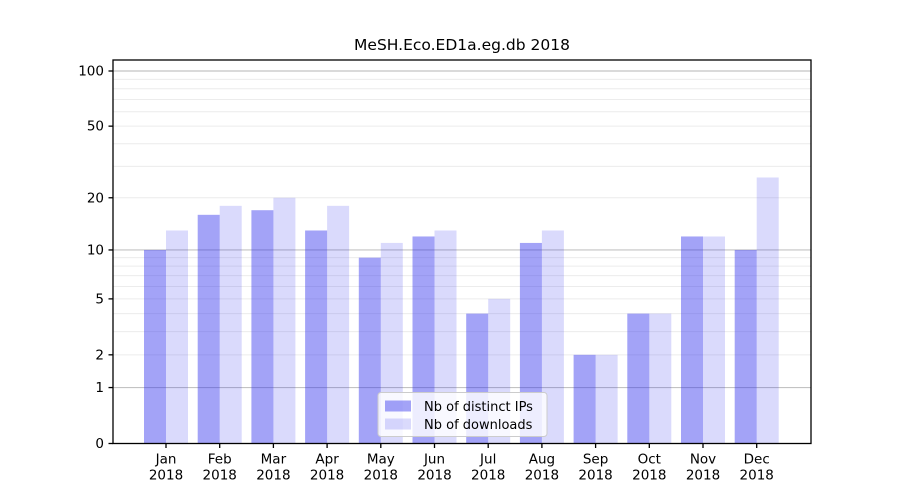 The image size is (900, 500). What do you see at coordinates (99, 299) in the screenshot?
I see `y-tick-label: 5` at bounding box center [99, 299].